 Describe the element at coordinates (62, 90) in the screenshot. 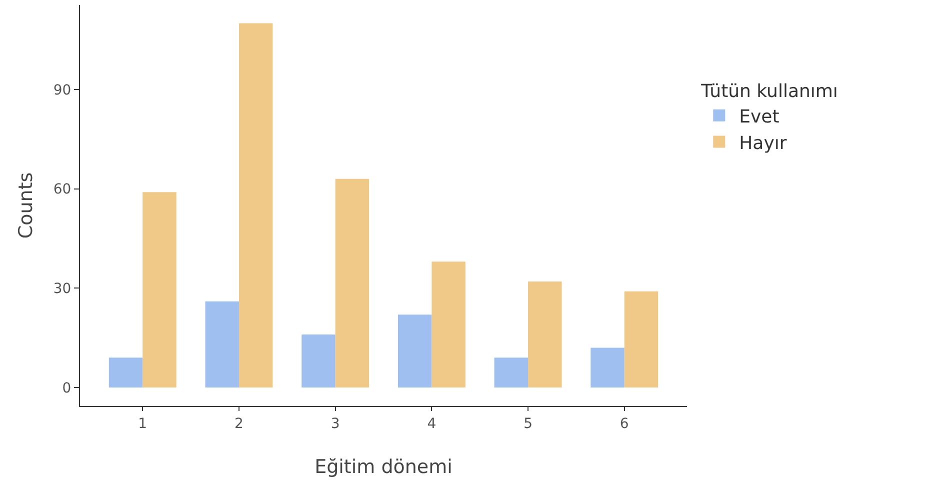

I see `y-tick-label: 90` at that location.